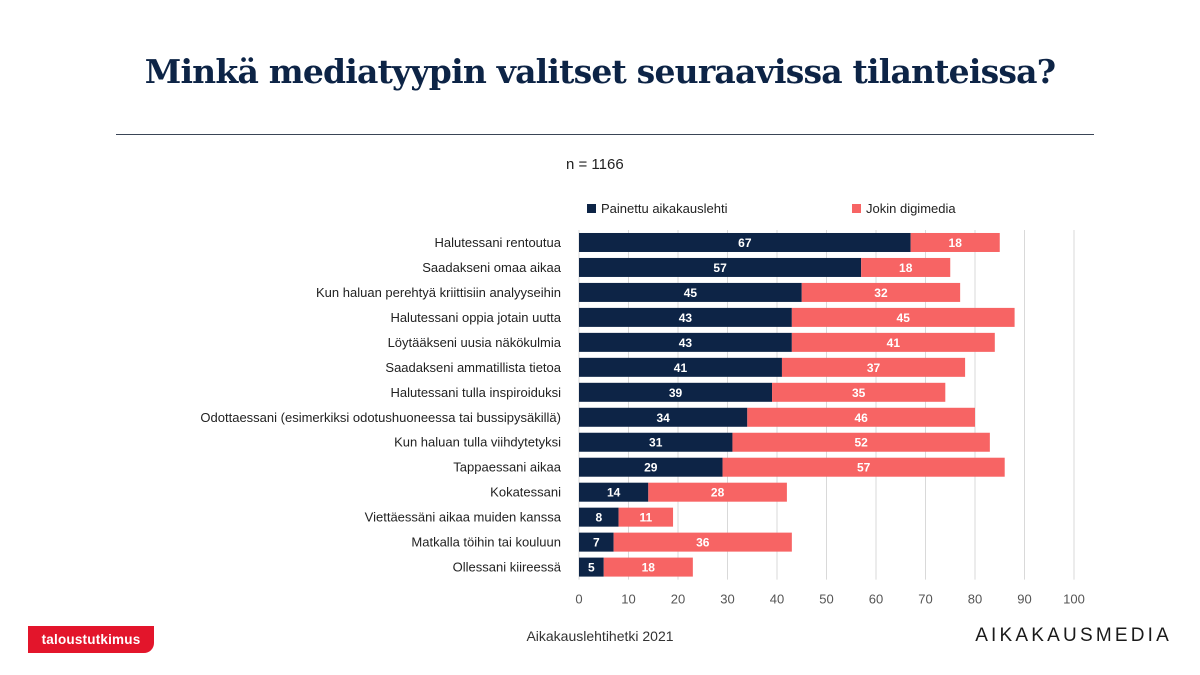 This screenshot has width=1200, height=675. Describe the element at coordinates (492, 267) in the screenshot. I see `category-label: Saadakseni omaa aikaa` at that location.